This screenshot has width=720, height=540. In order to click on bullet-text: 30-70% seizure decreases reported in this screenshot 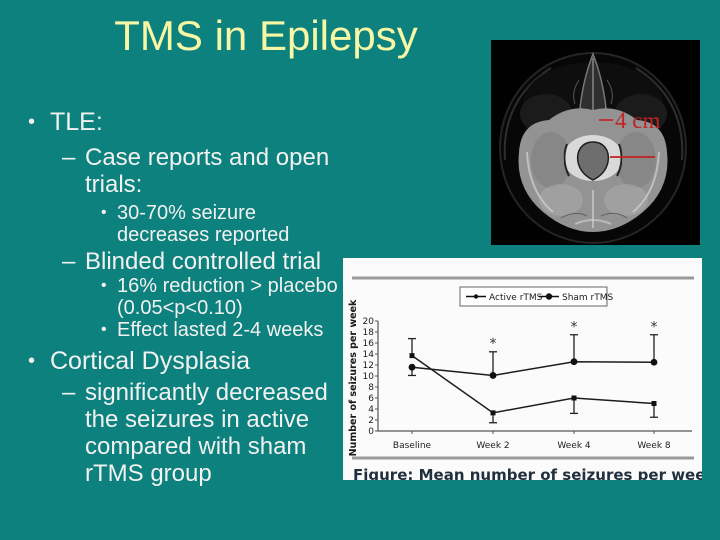, I will do `click(203, 224)`.